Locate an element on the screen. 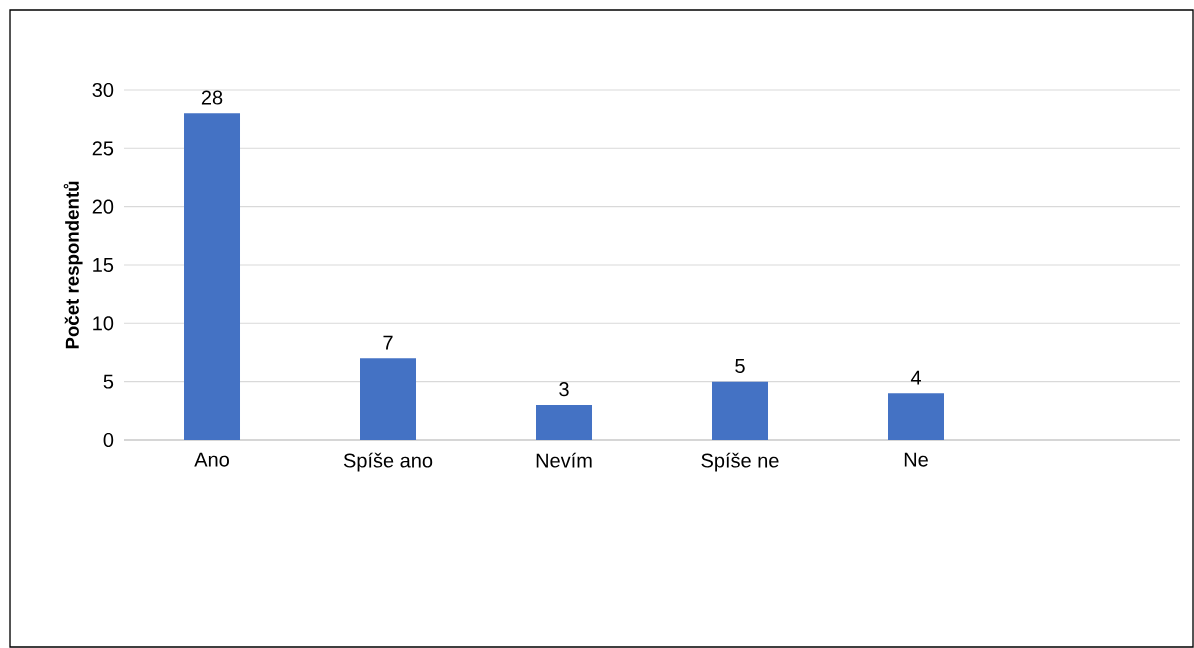  y-tick-label: 10 is located at coordinates (103, 323).